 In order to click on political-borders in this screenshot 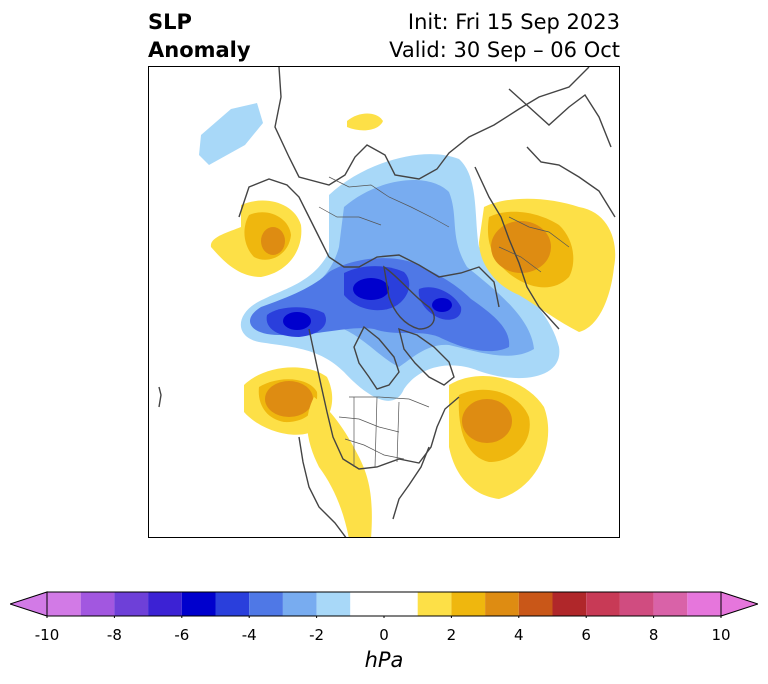, I will do `click(444, 322)`.